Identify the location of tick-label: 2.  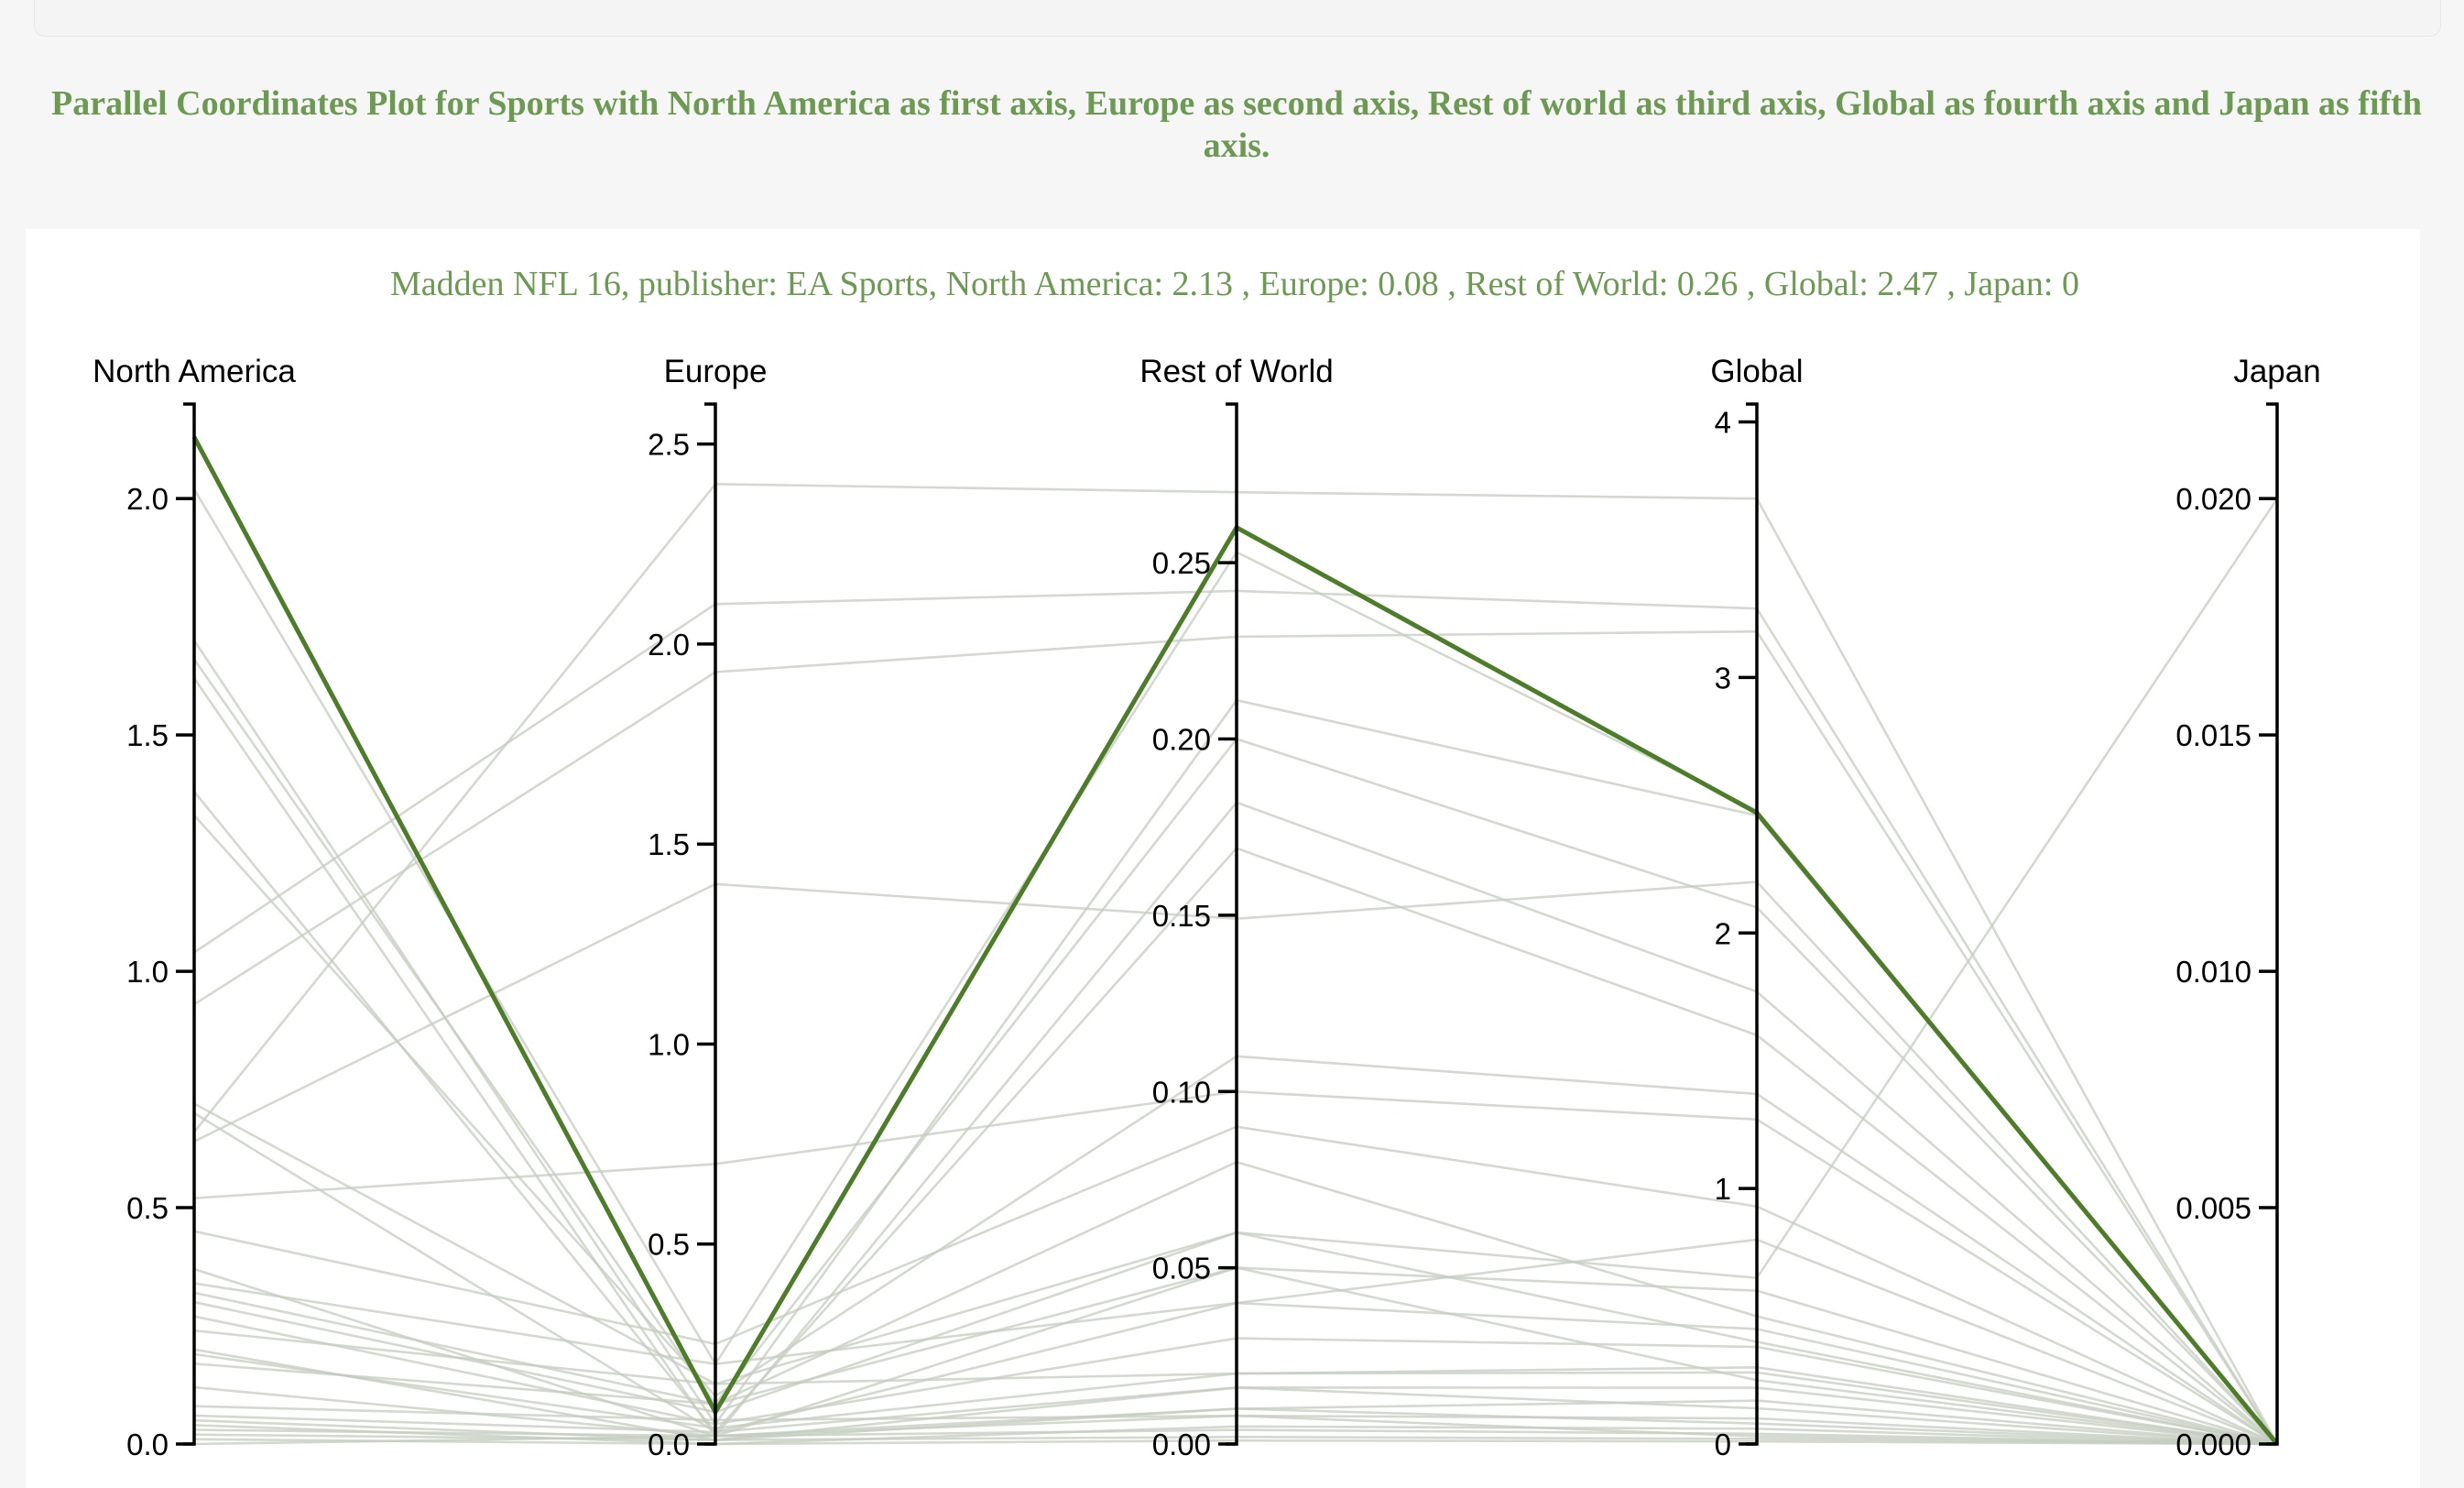
(1723, 933).